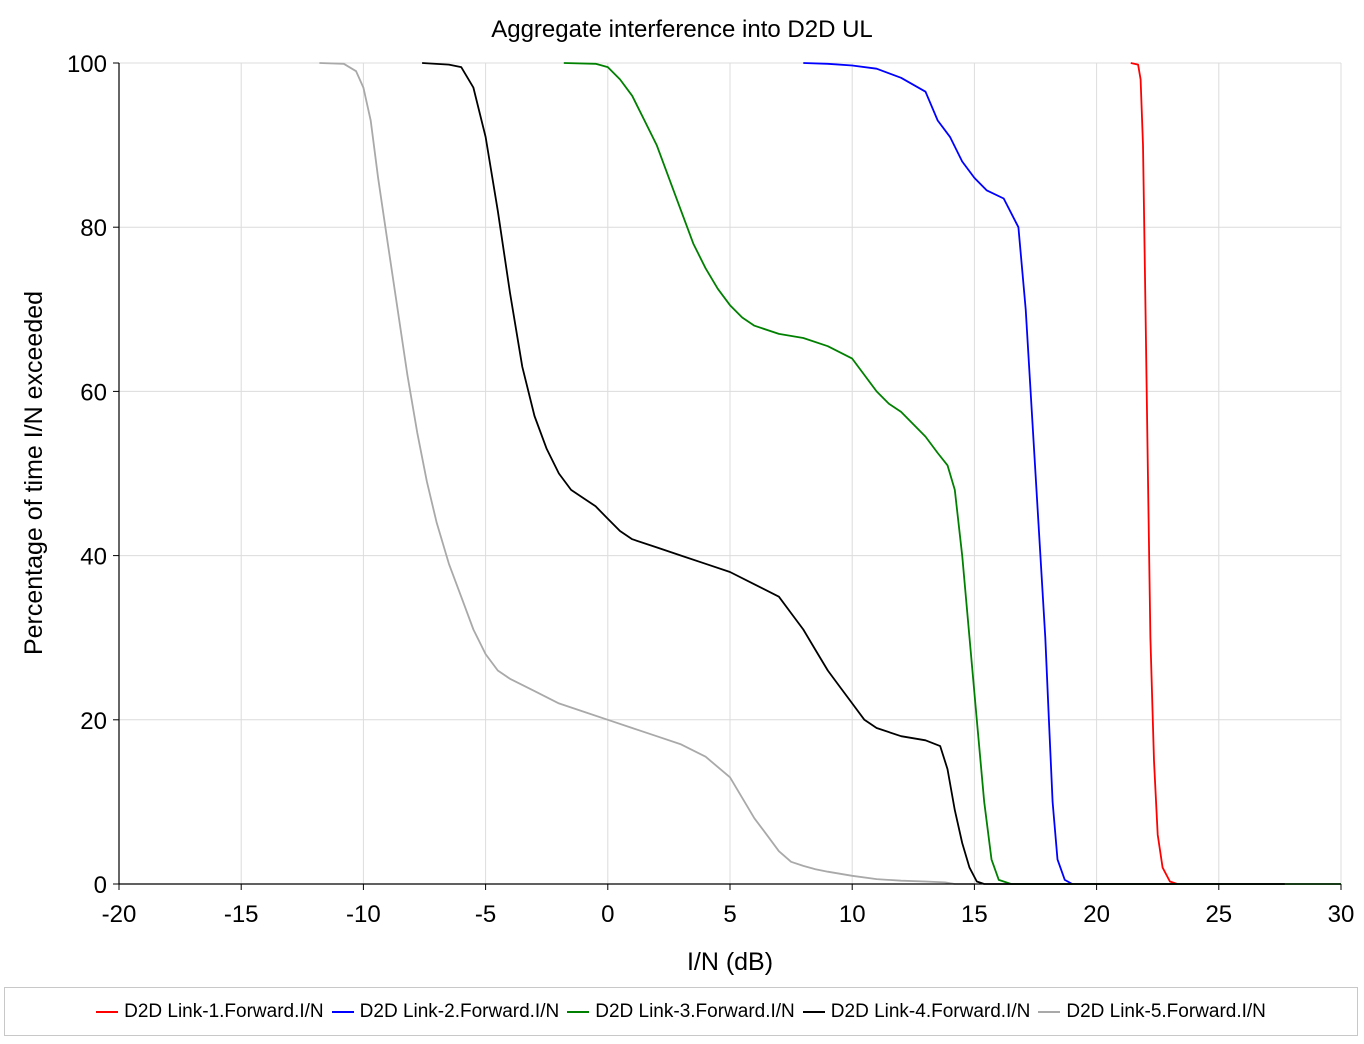 This screenshot has height=1044, width=1364. Describe the element at coordinates (363, 914) in the screenshot. I see `x-tick-label: -10` at that location.